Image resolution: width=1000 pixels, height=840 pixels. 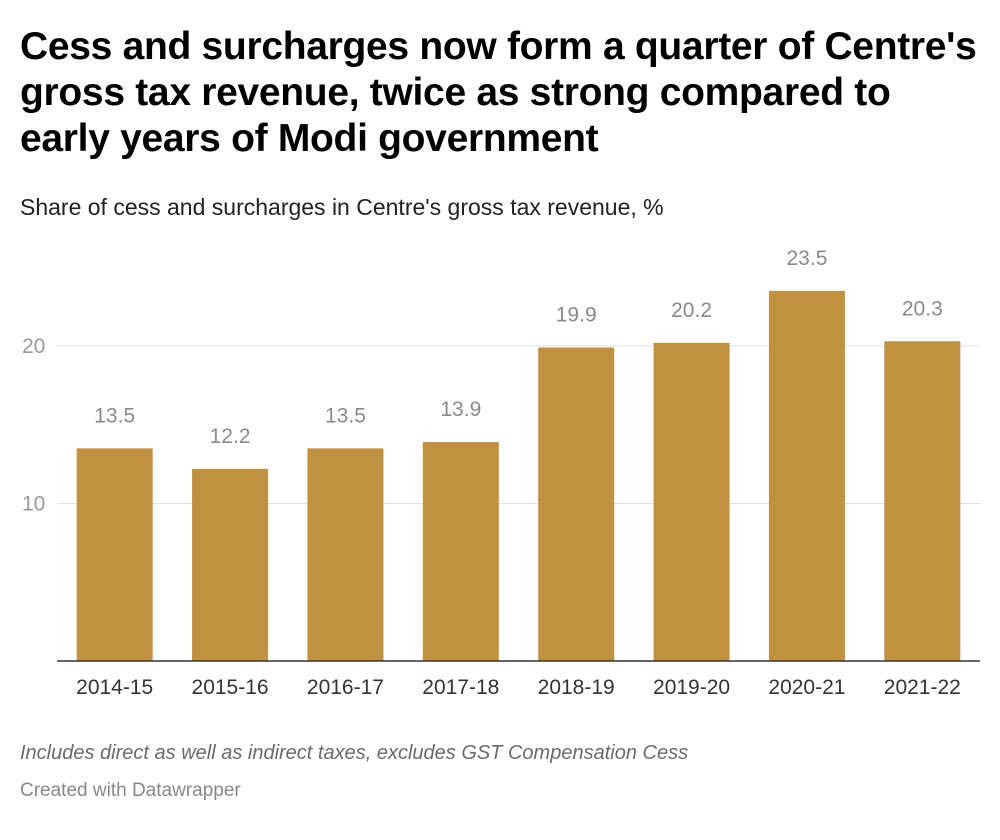 I want to click on x-tick-label: 2015-16, so click(x=230, y=687).